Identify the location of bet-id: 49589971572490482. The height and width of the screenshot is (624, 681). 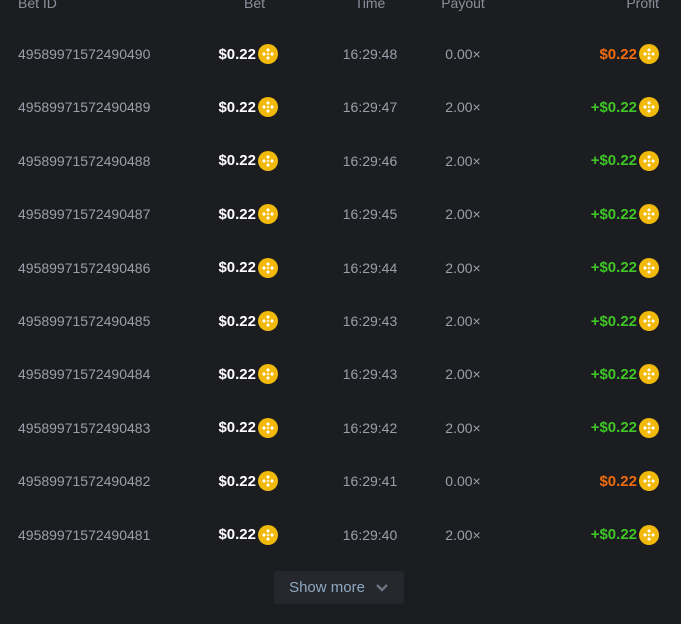
(84, 481).